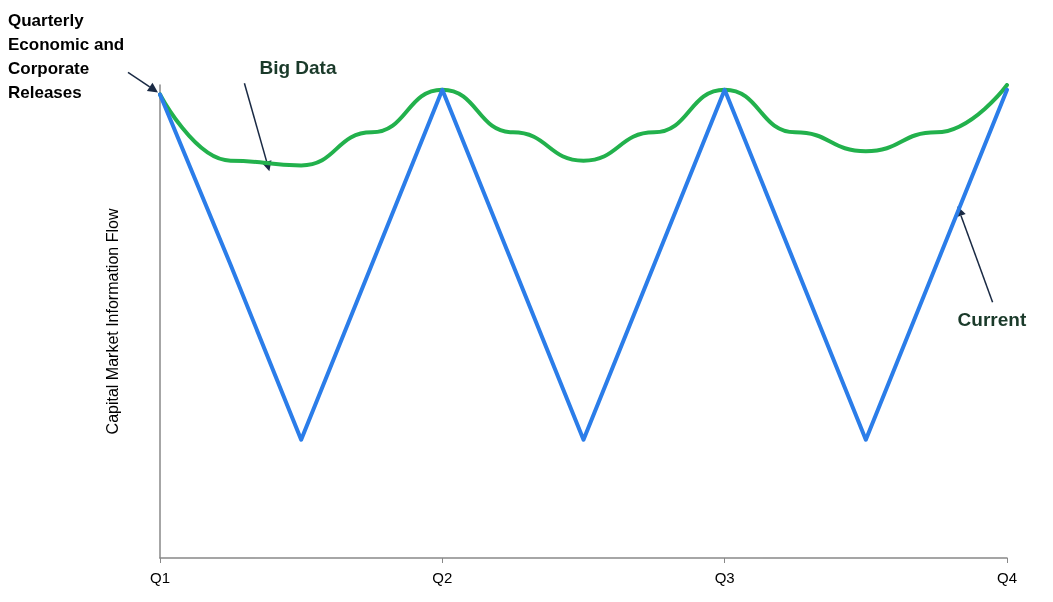  What do you see at coordinates (66, 56) in the screenshot?
I see `annotation: Quarterly Economic and Corporate Releases` at bounding box center [66, 56].